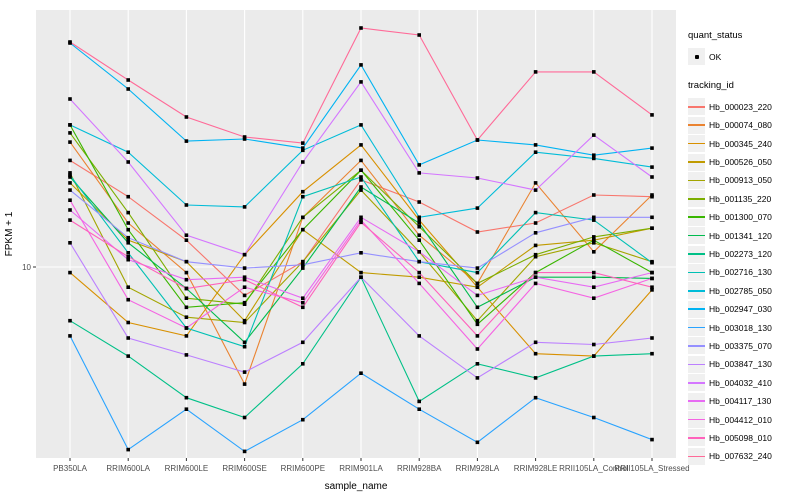  I want to click on x-tick-label: RRIM928LE, so click(536, 468).